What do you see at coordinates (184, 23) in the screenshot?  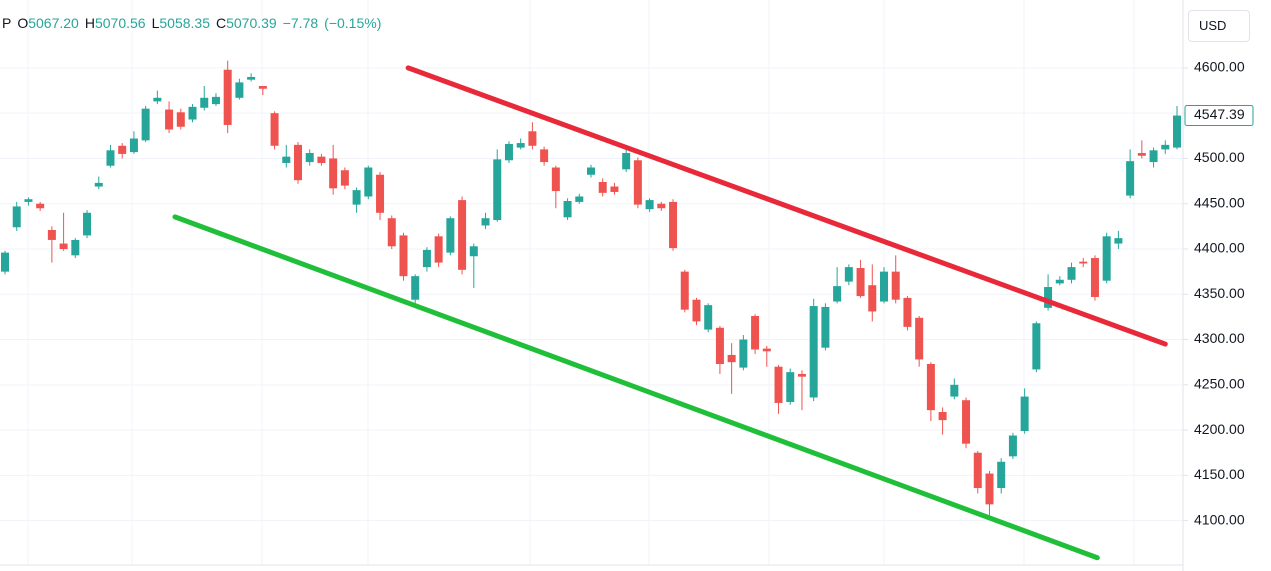 I see `value: 5058.35` at bounding box center [184, 23].